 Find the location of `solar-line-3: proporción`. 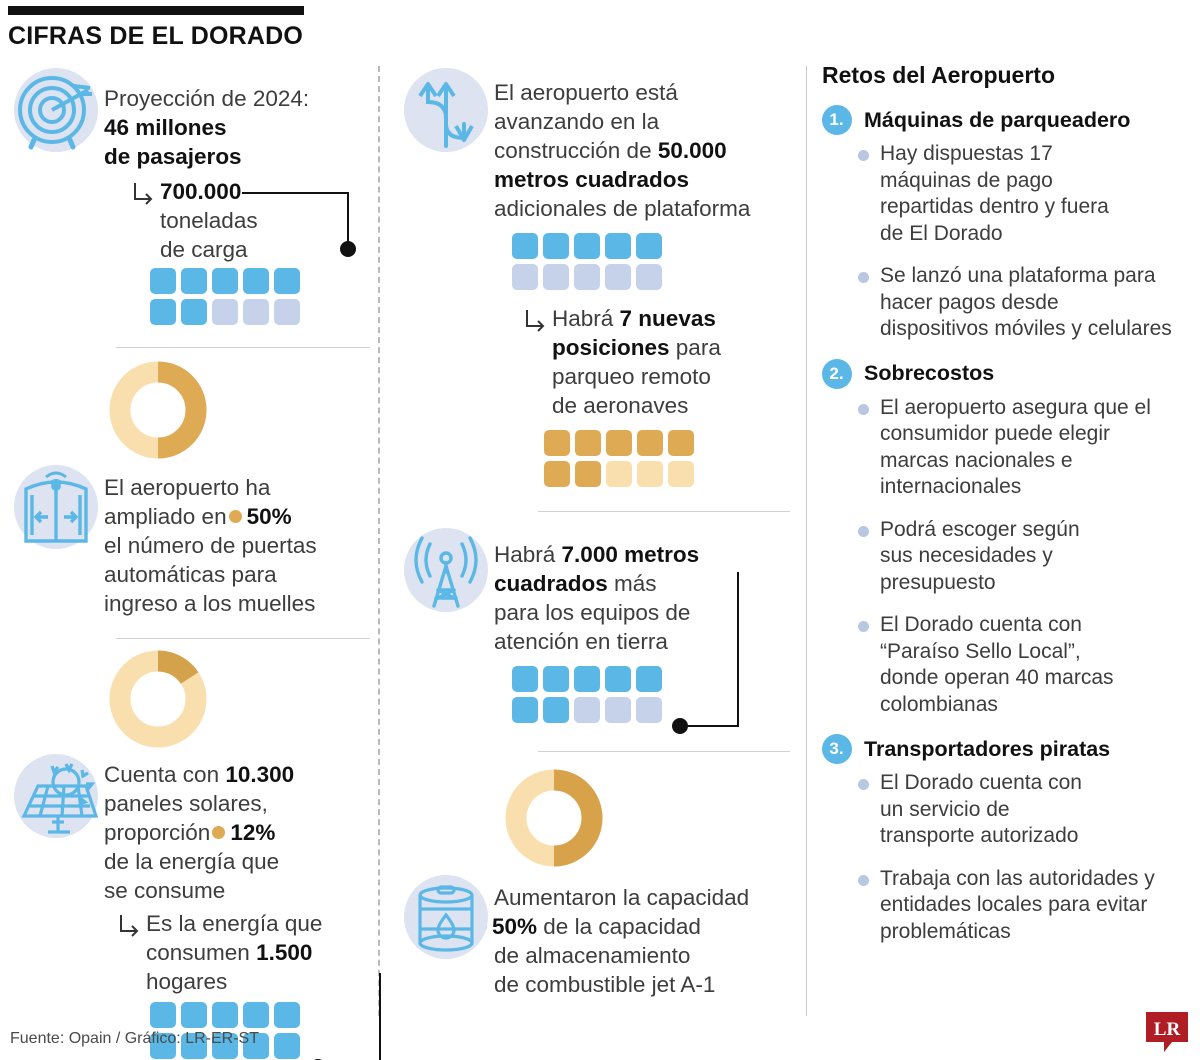

solar-line-3: proporción is located at coordinates (157, 832).